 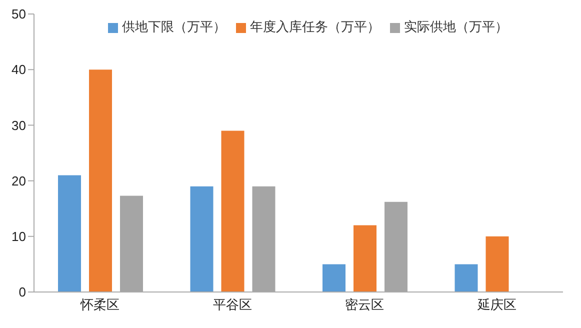 I want to click on x-tick-label: 密云区, so click(x=364, y=304).